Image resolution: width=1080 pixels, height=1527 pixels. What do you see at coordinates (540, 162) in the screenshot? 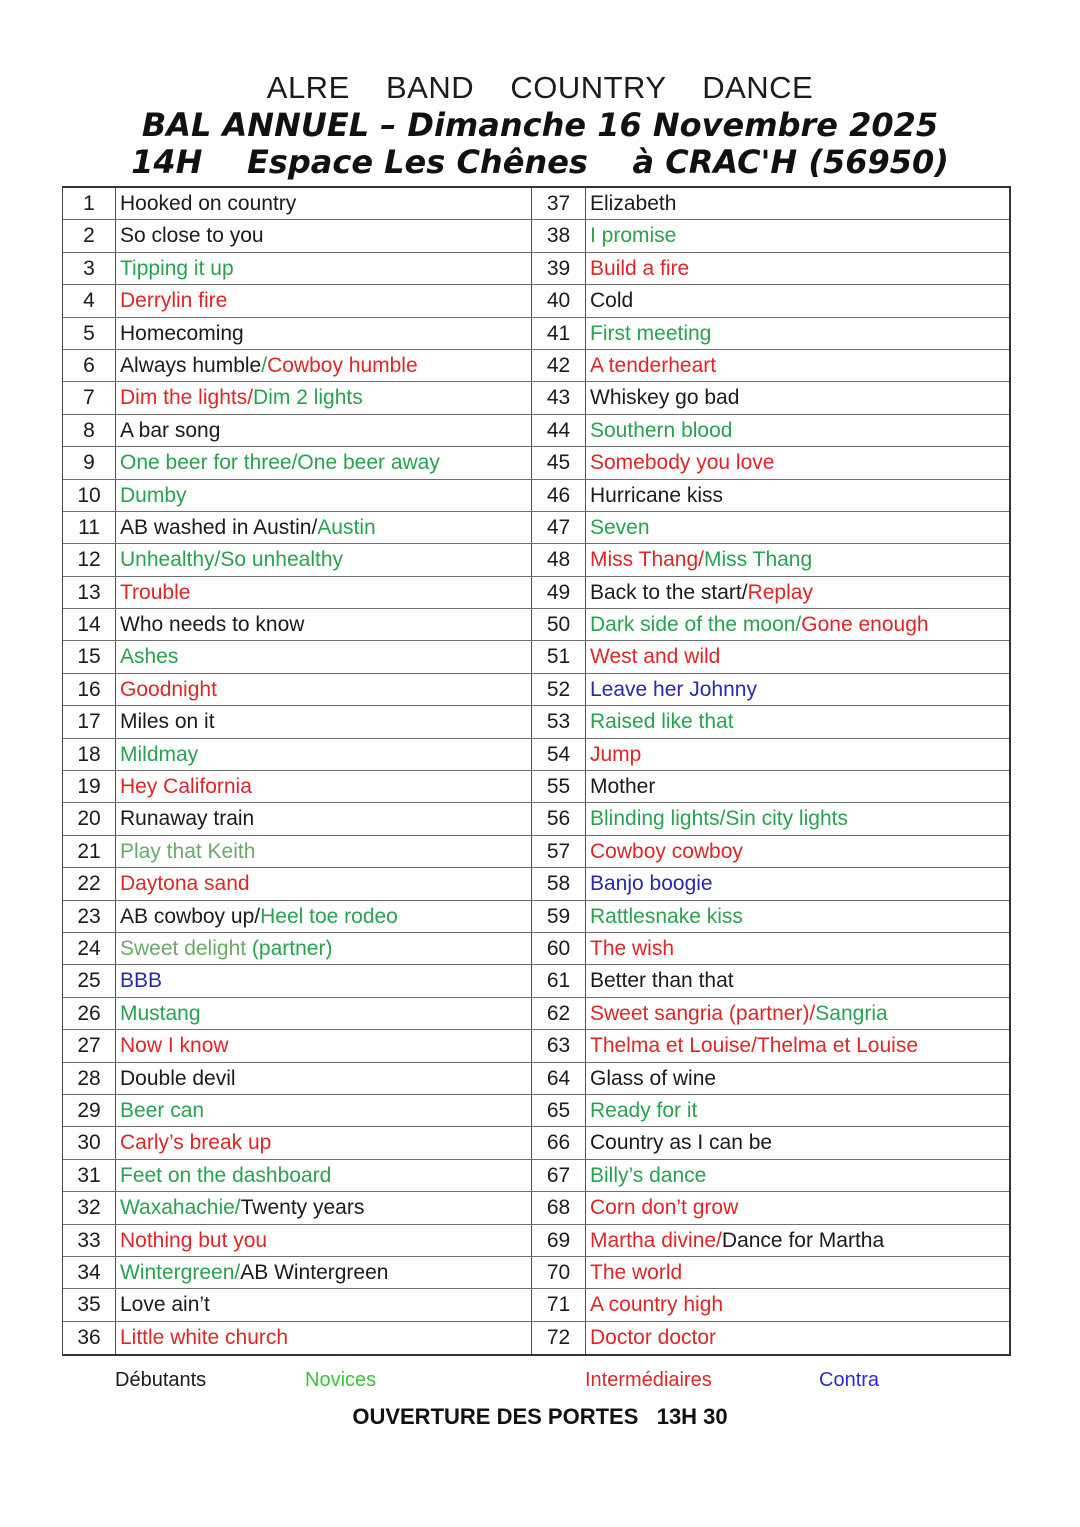
I see `event-venue-title: 14H Espace Les Chênes à CRAC'H (56950)` at bounding box center [540, 162].